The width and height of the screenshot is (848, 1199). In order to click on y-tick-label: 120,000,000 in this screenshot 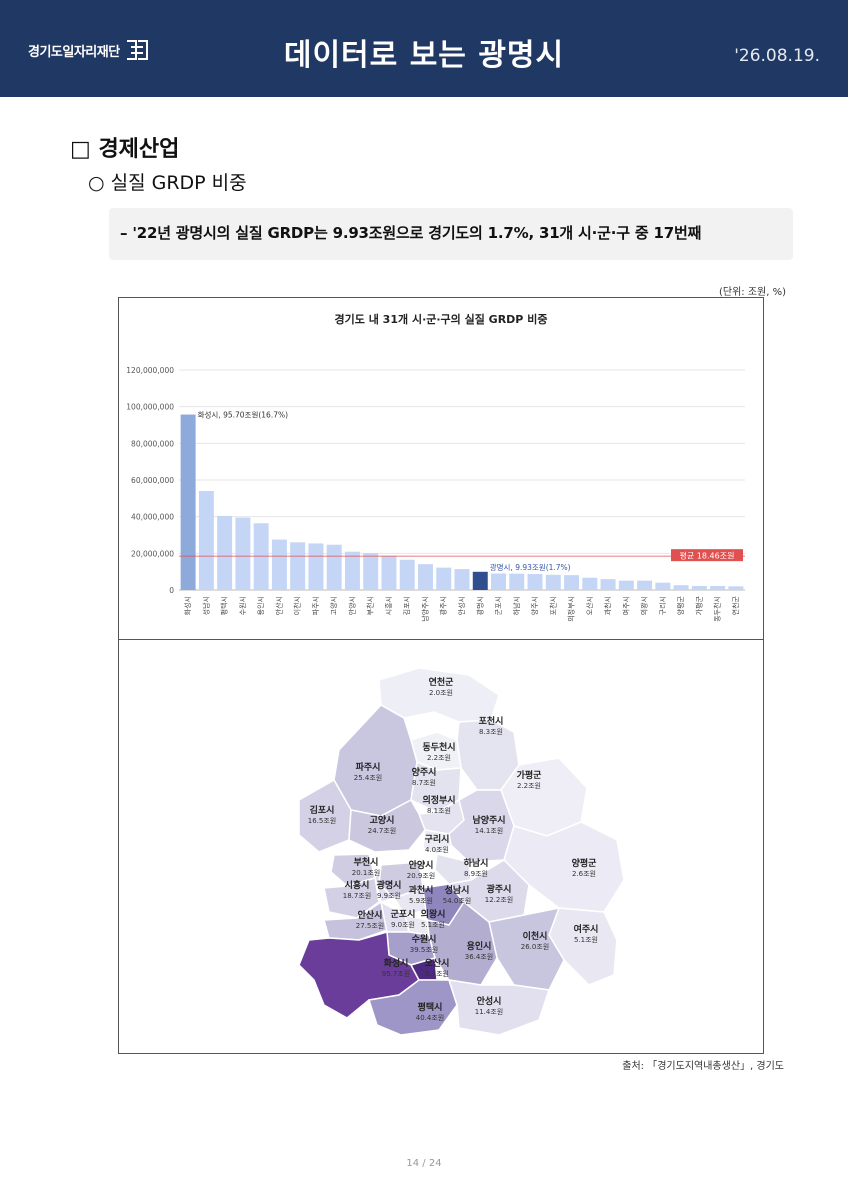, I will do `click(150, 370)`.